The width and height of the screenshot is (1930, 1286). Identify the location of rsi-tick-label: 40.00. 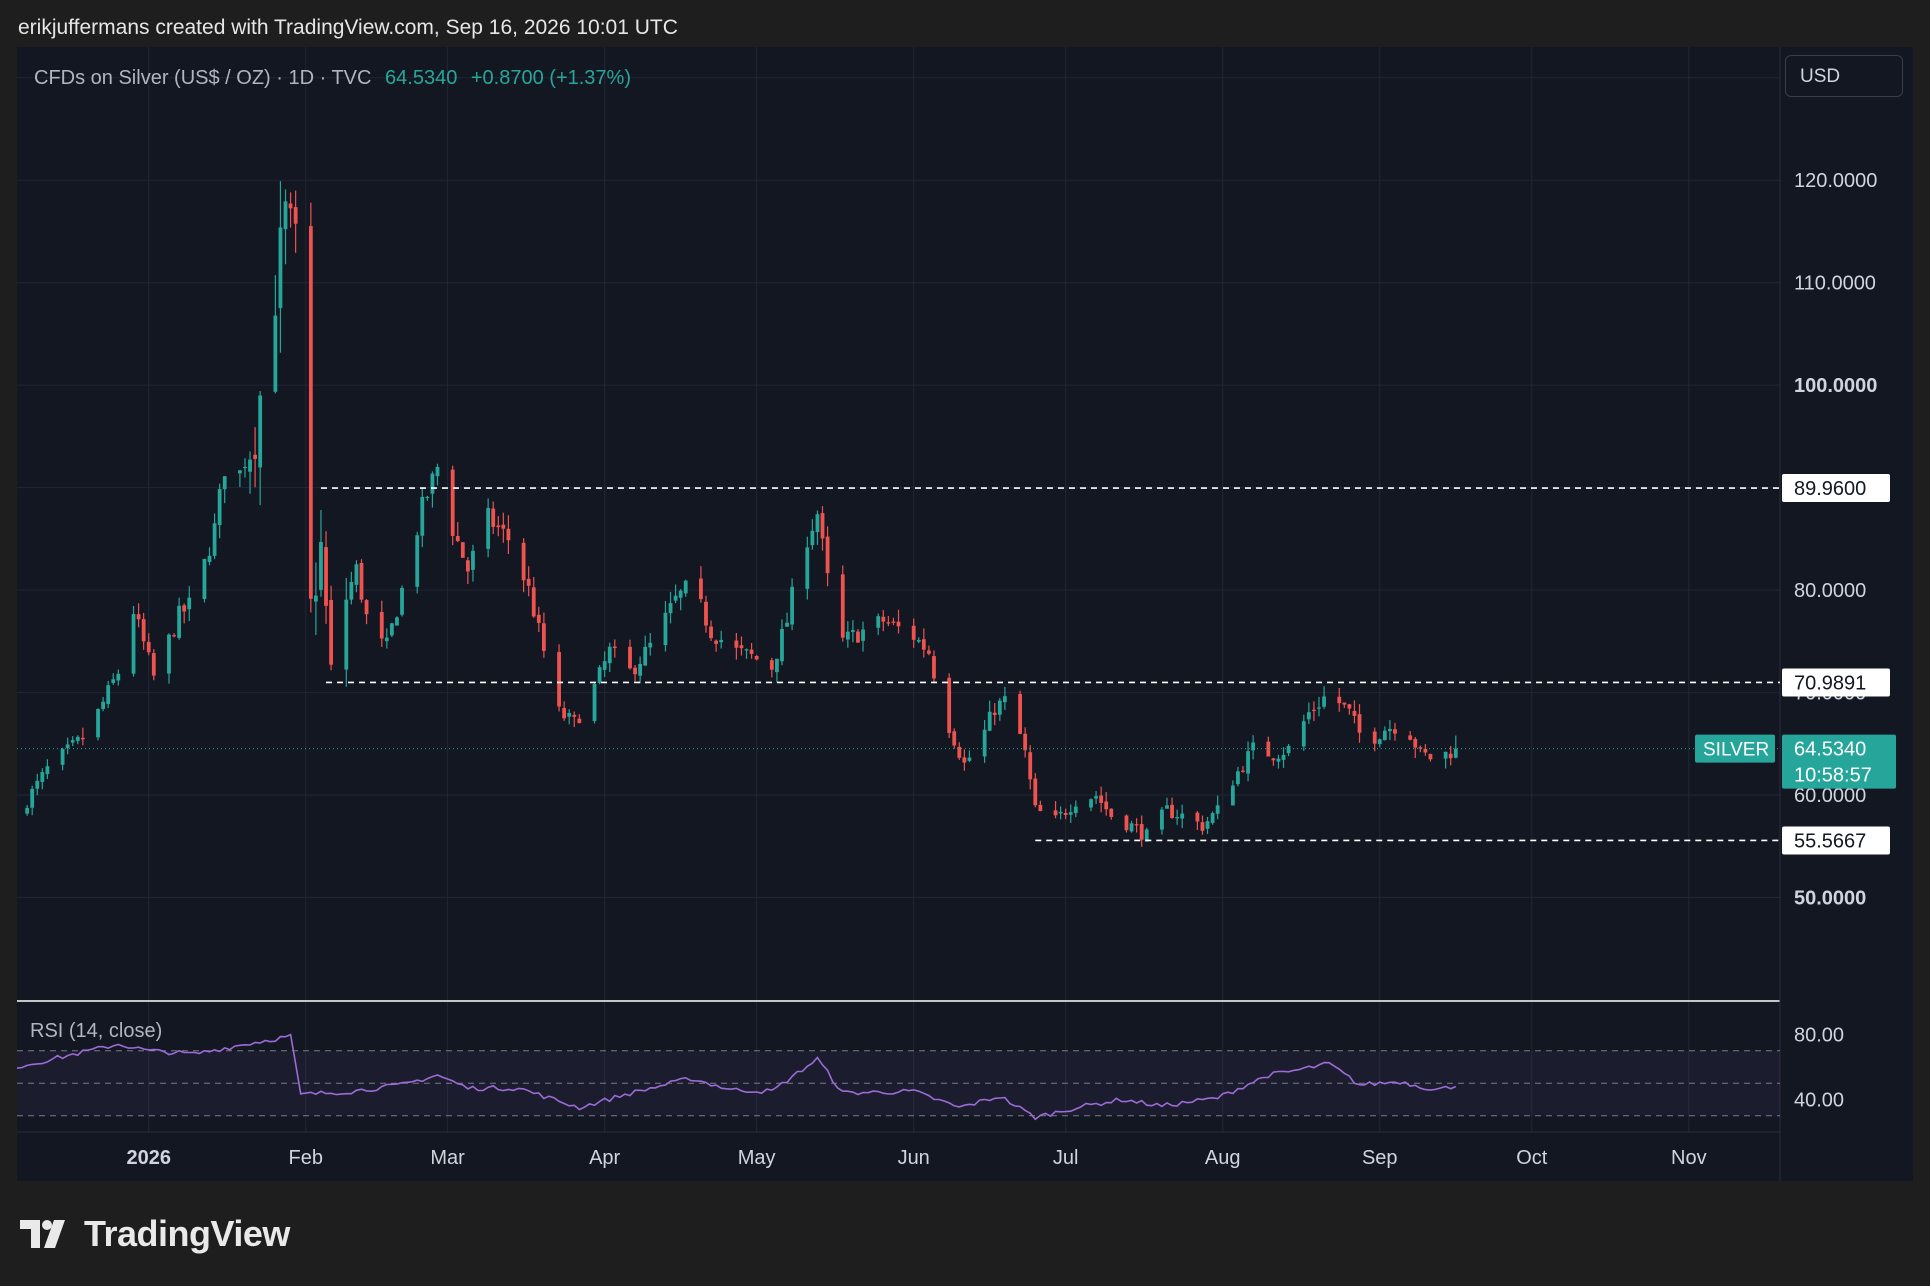
(1819, 1101).